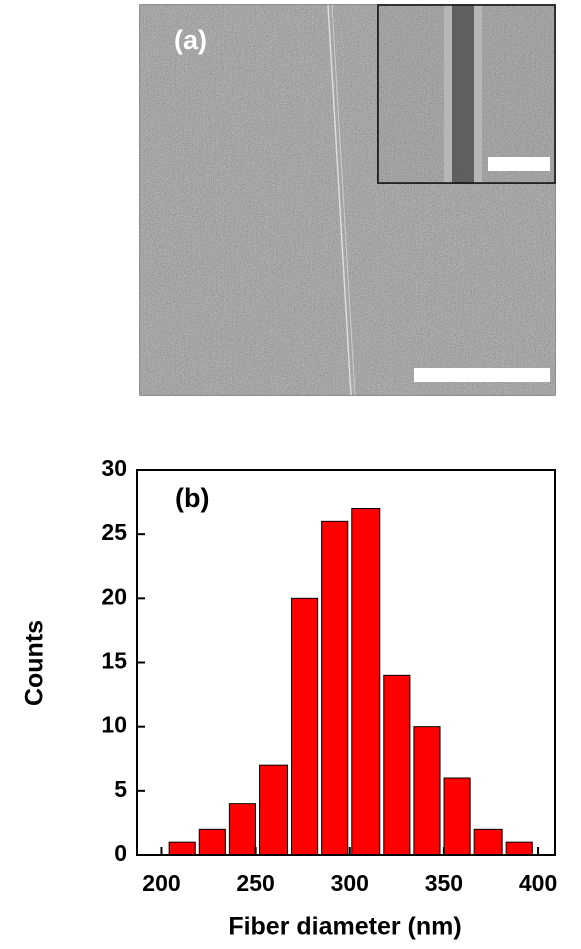 The image size is (581, 949). What do you see at coordinates (114, 661) in the screenshot?
I see `y-tick-label: 15` at bounding box center [114, 661].